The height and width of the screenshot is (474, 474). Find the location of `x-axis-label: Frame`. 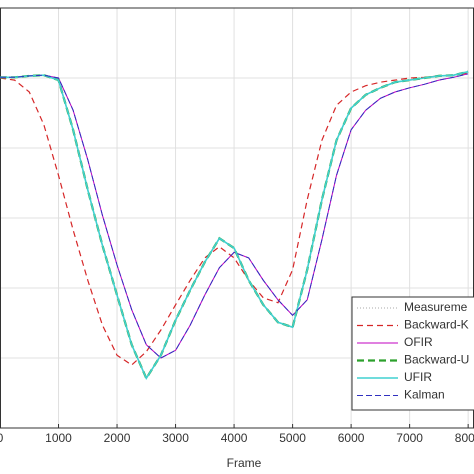

x-axis-label: Frame is located at coordinates (244, 463).